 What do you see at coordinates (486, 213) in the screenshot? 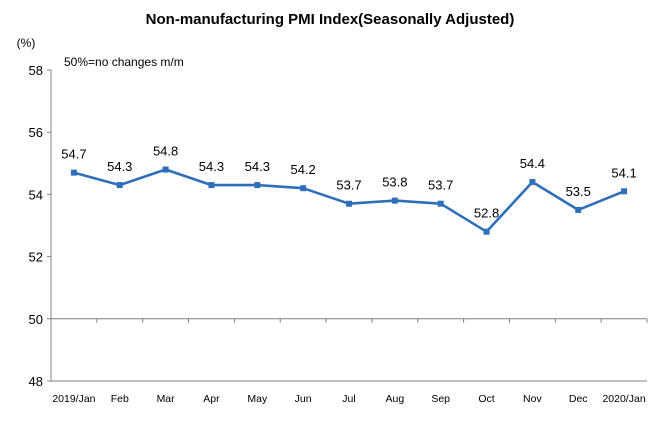
I see `data-label: 52.8` at bounding box center [486, 213].